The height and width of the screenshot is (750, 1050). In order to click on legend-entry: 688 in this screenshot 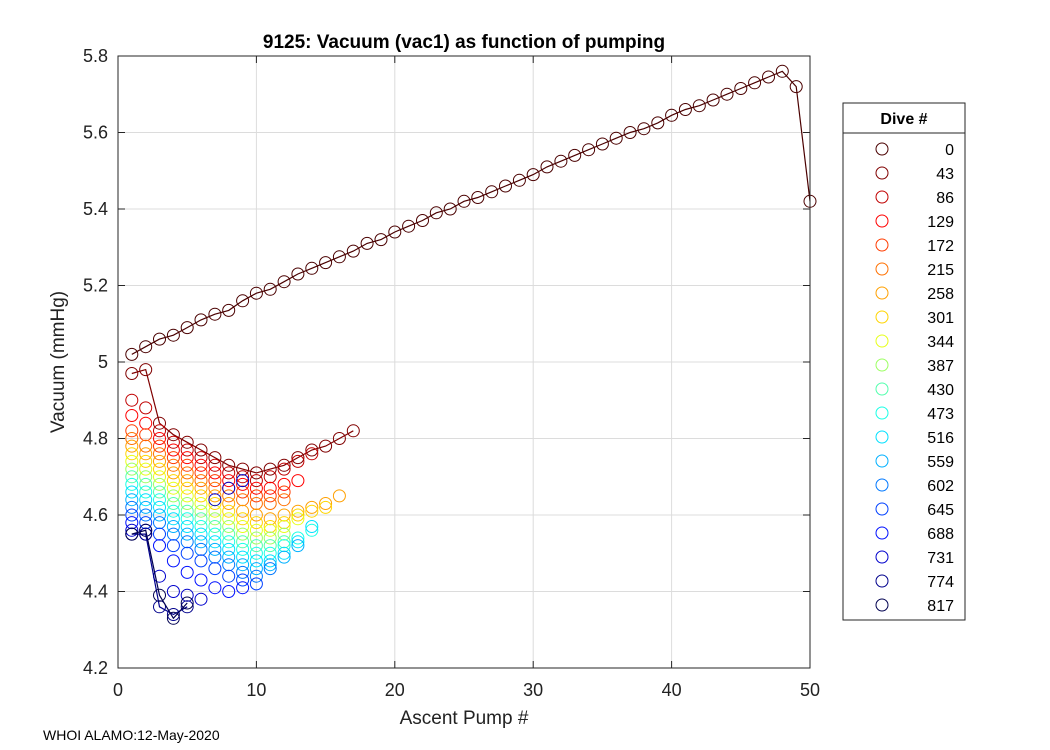, I will do `click(914, 534)`.